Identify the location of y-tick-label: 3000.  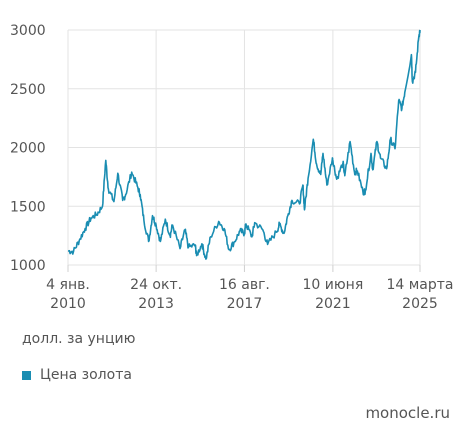
(28, 31).